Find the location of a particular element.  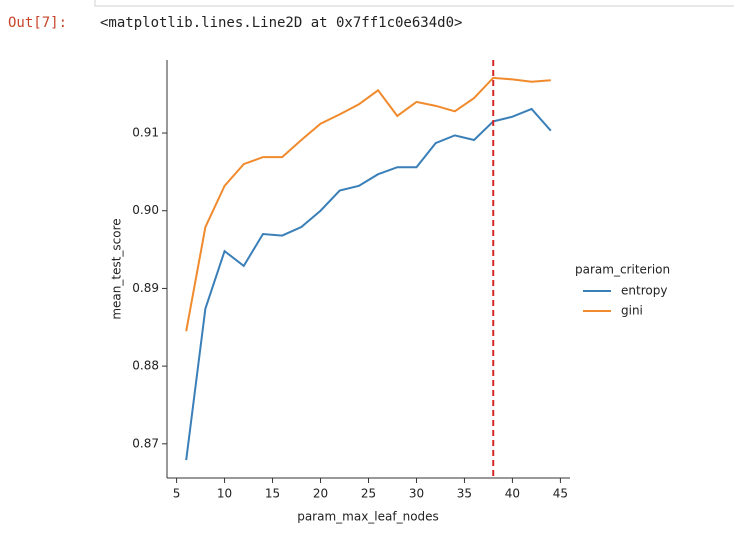

y-tick-label: 0.91 is located at coordinates (145, 133).